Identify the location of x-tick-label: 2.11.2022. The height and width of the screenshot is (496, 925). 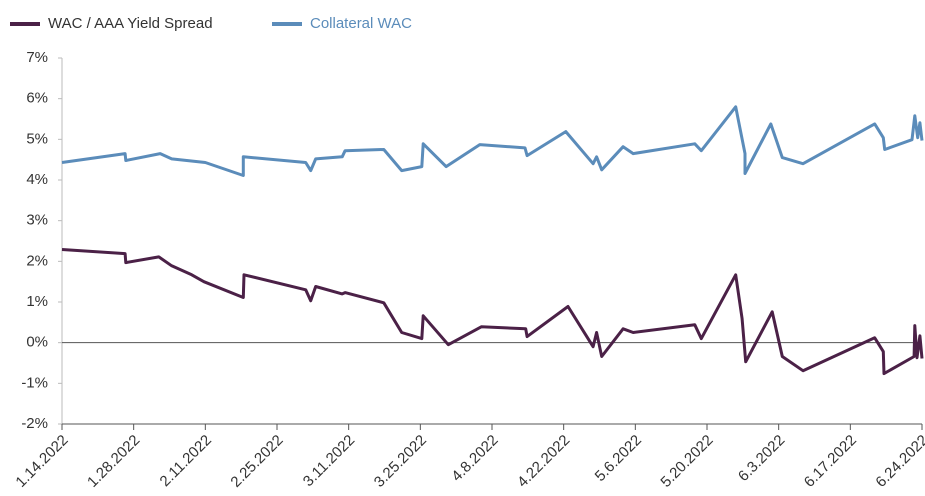
(186, 461).